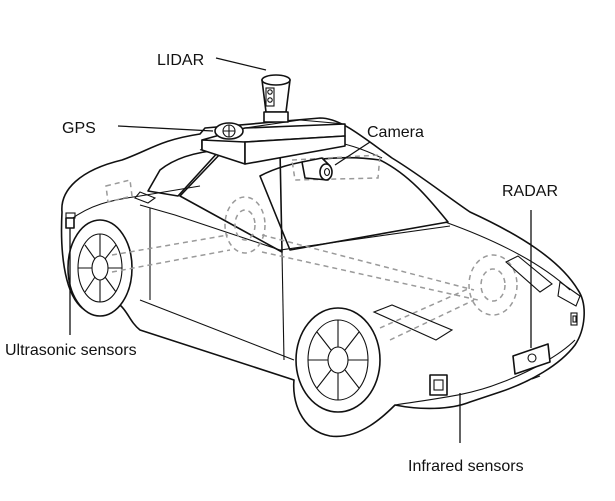 The height and width of the screenshot is (501, 615). What do you see at coordinates (338, 360) in the screenshot?
I see `front-wheel` at bounding box center [338, 360].